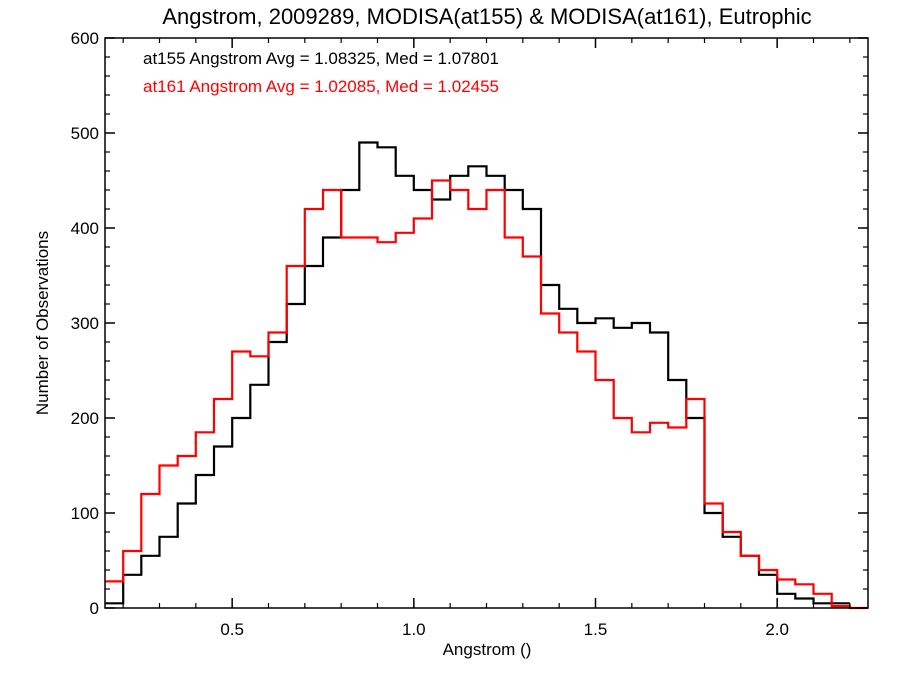  I want to click on x-tick-label: 1.5, so click(596, 629).